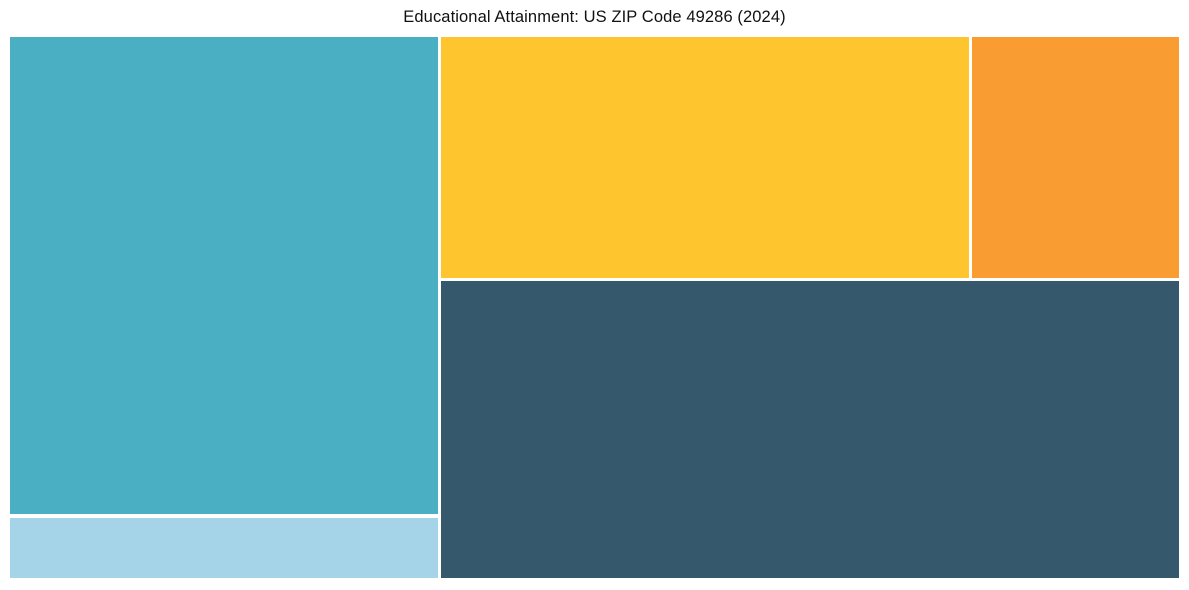 This screenshot has height=590, width=1189. What do you see at coordinates (1075, 157) in the screenshot?
I see `treemap-segment-orange` at bounding box center [1075, 157].